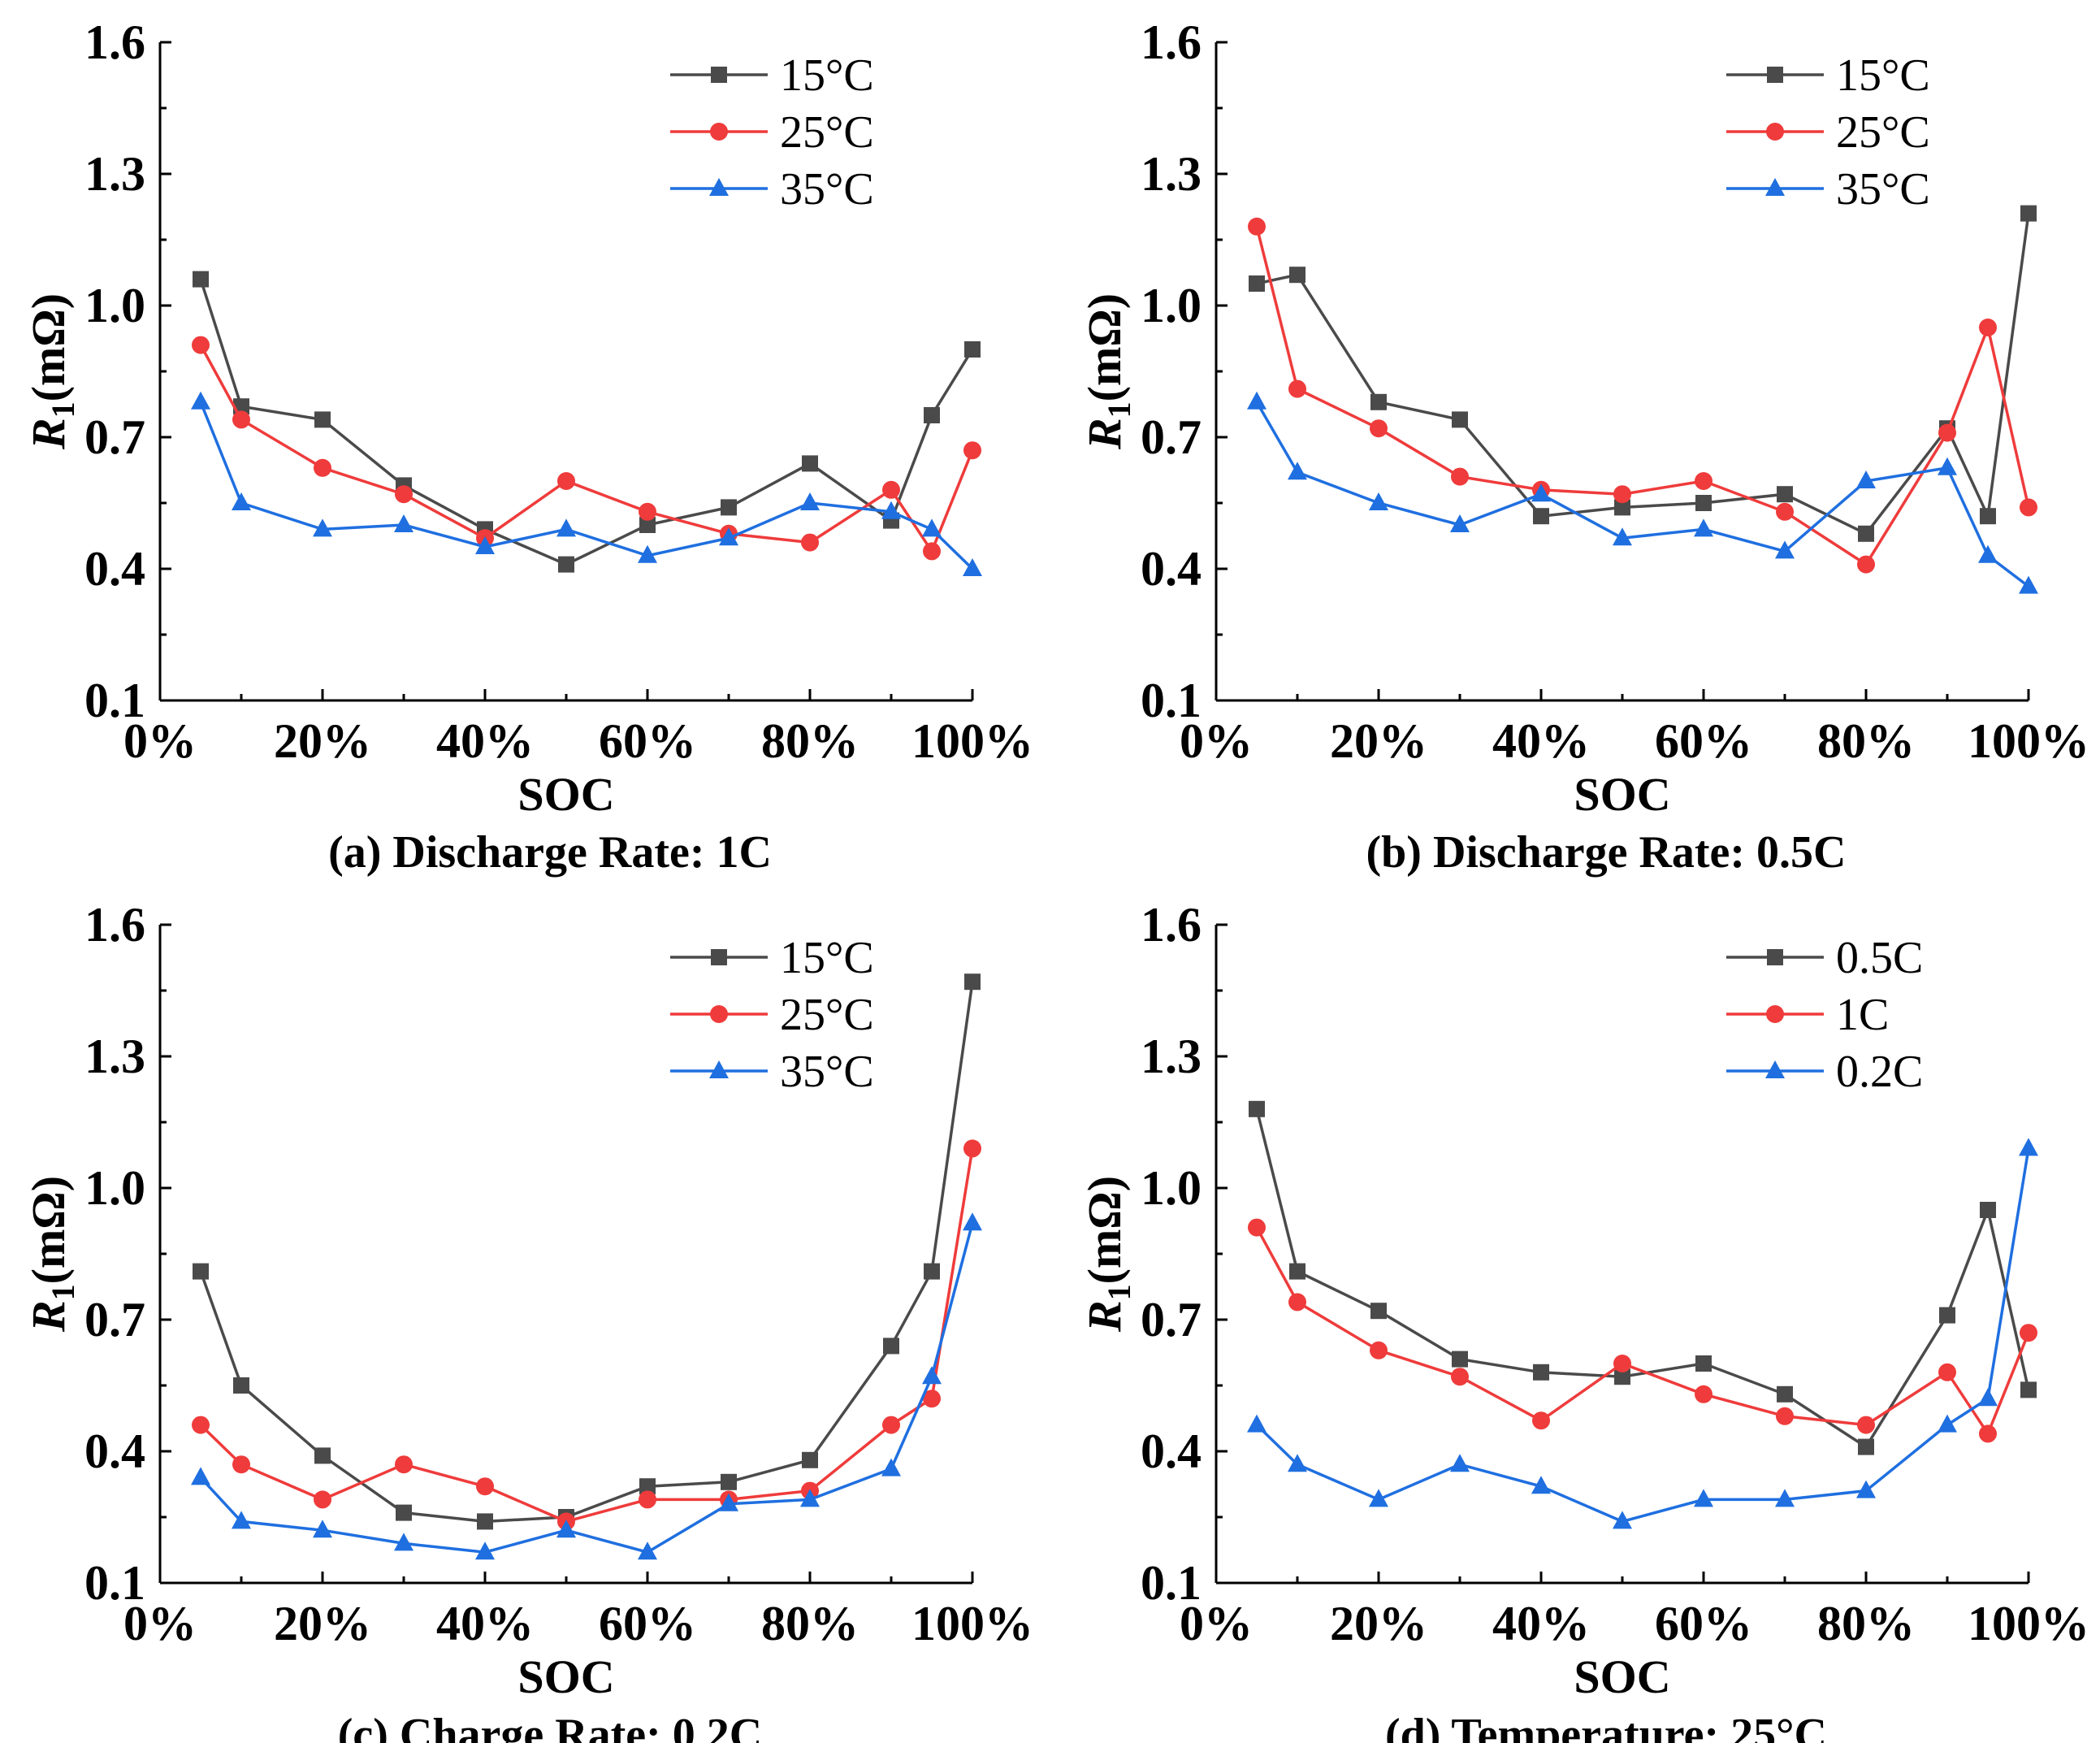  I want to click on y-tick-label: 0.7, so click(1171, 437).